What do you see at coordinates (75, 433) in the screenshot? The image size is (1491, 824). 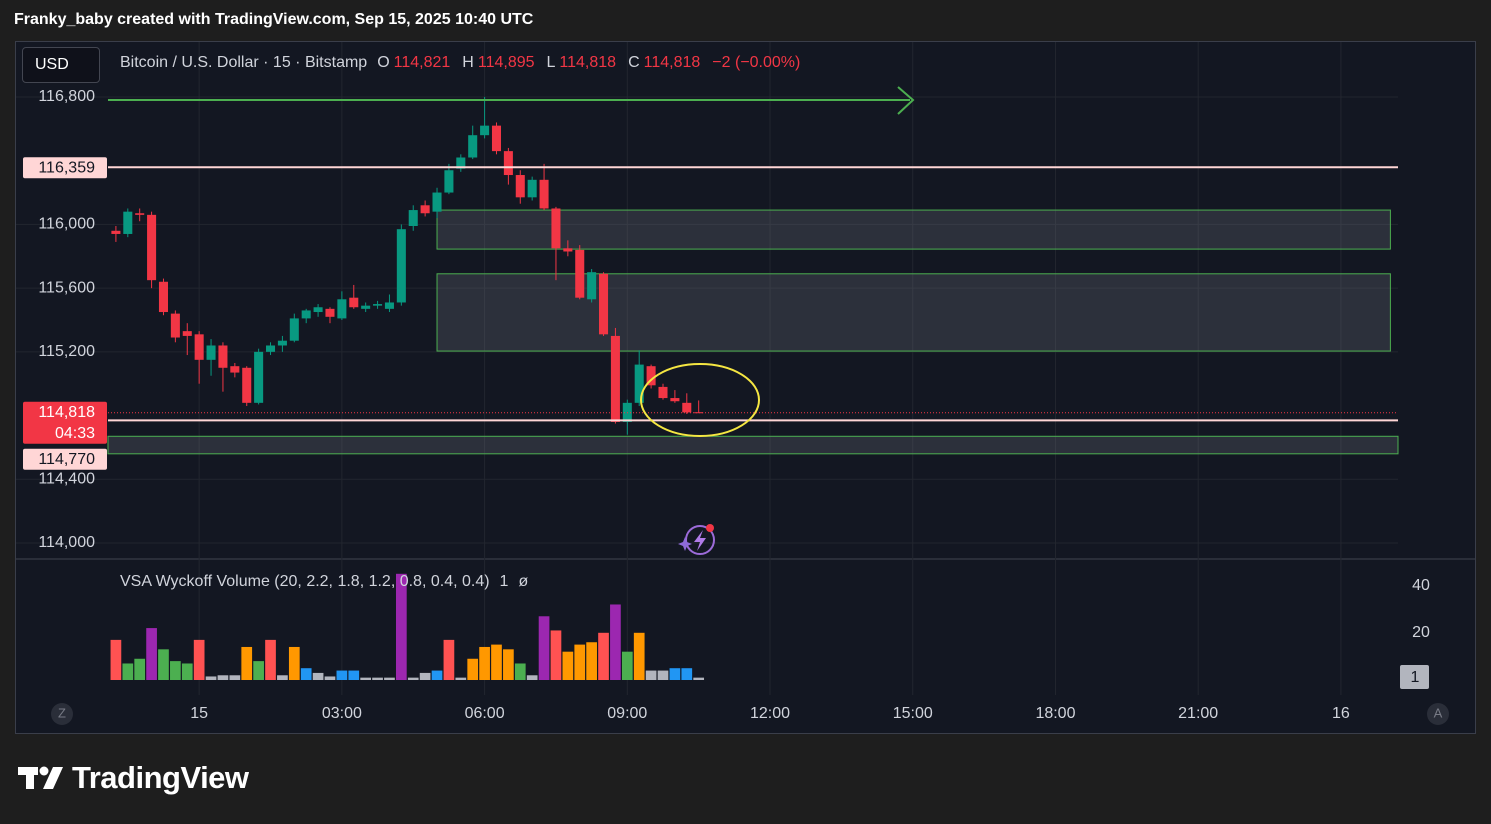 I see `countdown: 04:33` at bounding box center [75, 433].